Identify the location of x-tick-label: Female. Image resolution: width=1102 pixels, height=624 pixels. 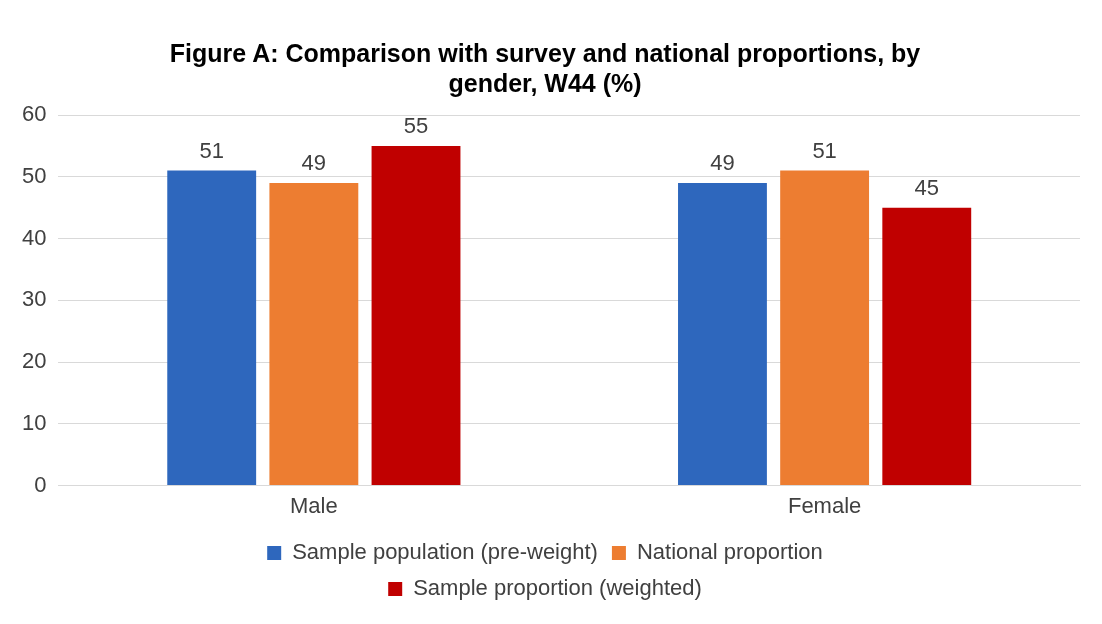
(824, 505).